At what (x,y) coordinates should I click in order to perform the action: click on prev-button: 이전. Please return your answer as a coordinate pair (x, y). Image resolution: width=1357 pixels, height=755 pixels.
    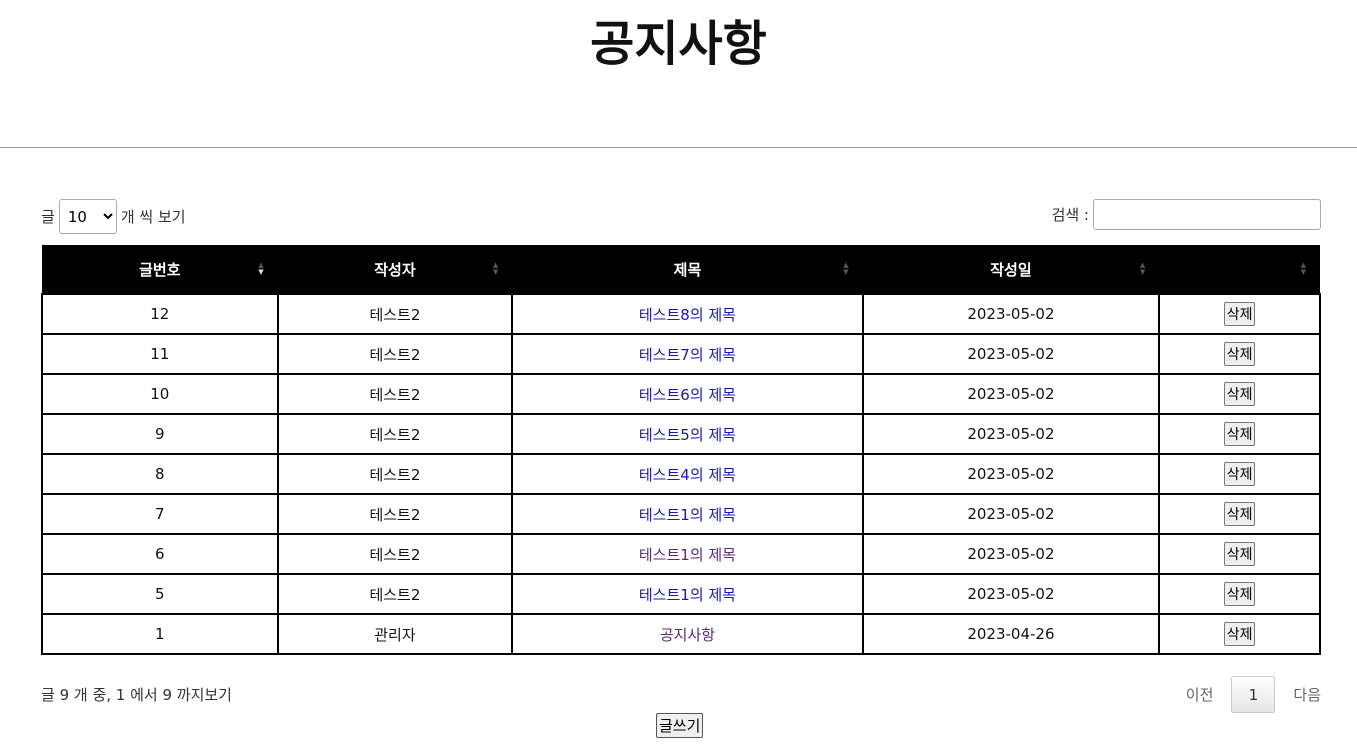
    Looking at the image, I should click on (1199, 695).